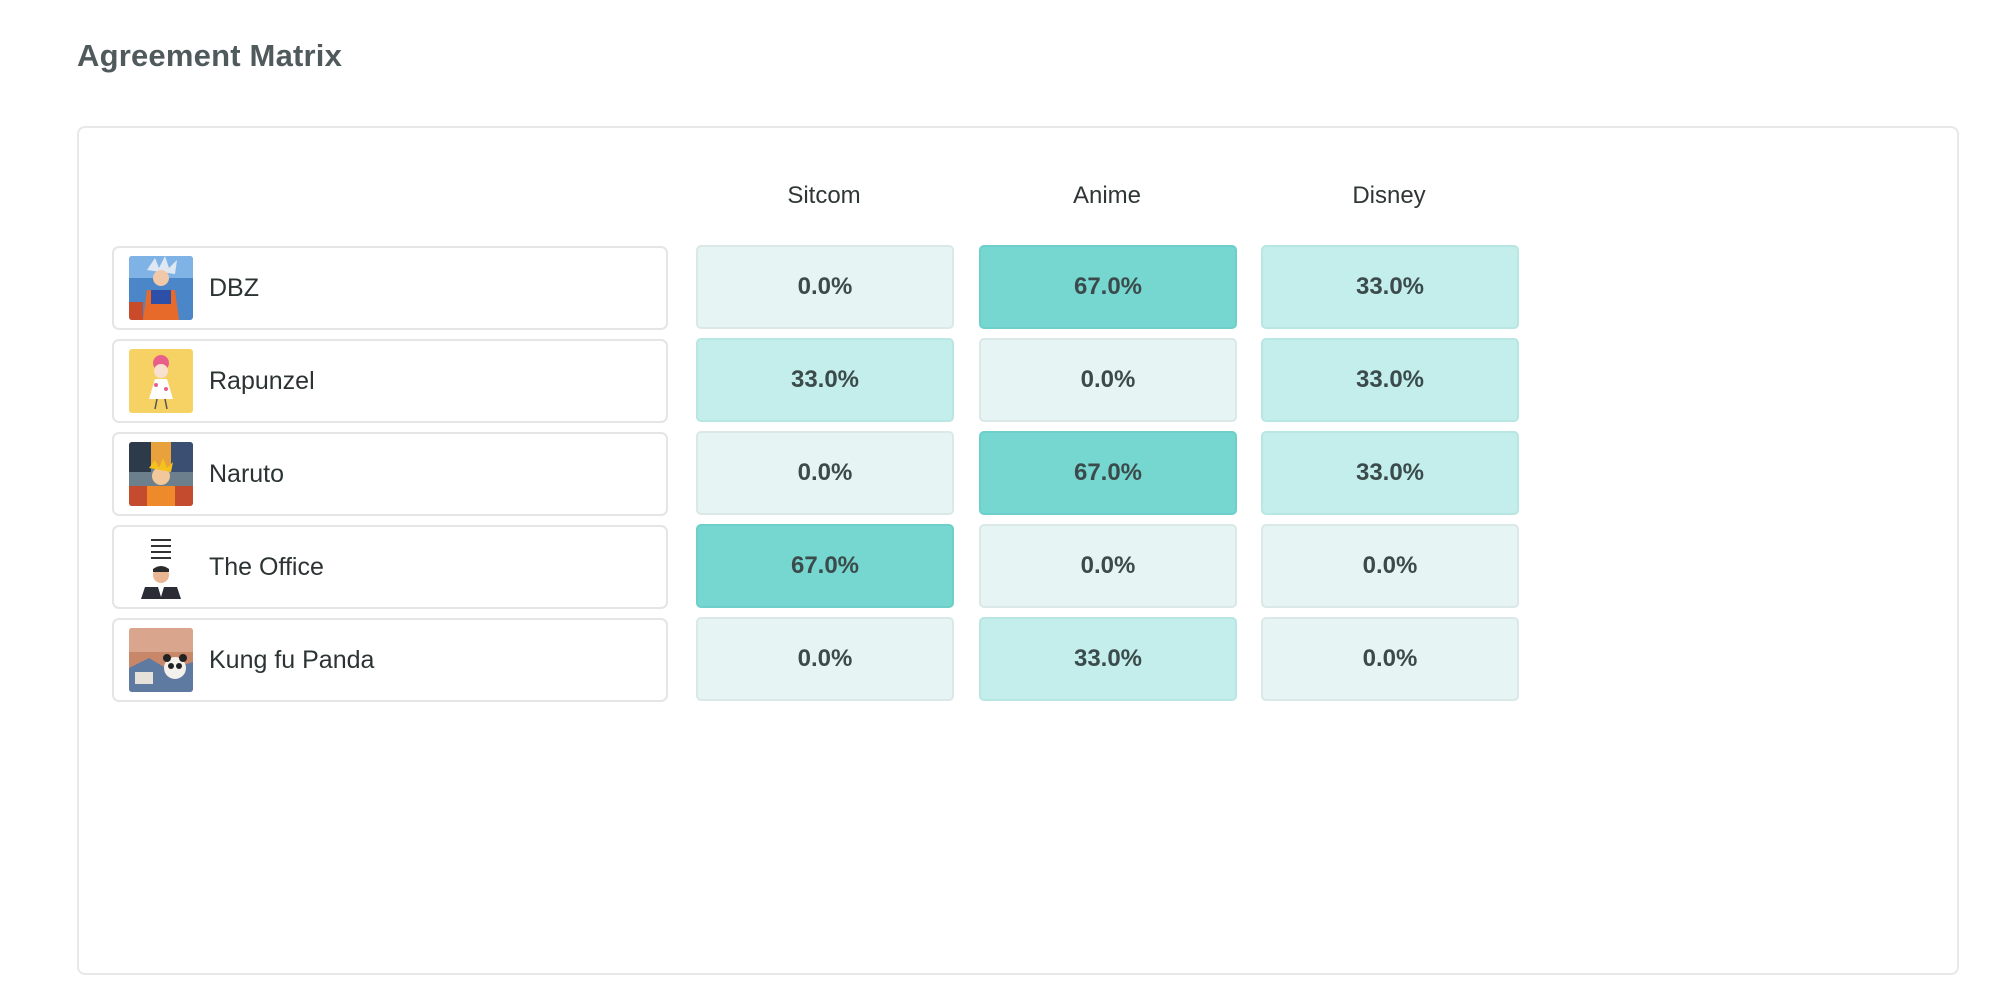  What do you see at coordinates (292, 659) in the screenshot?
I see `row-name: Kung fu Panda` at bounding box center [292, 659].